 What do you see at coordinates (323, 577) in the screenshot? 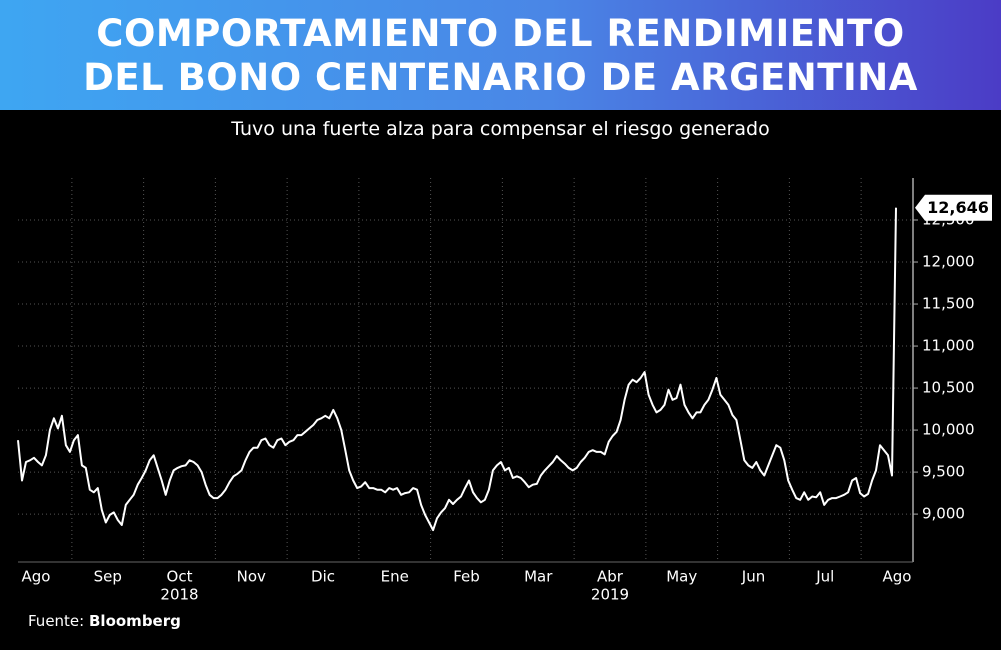
I see `x-tick-label: Dic` at bounding box center [323, 577].